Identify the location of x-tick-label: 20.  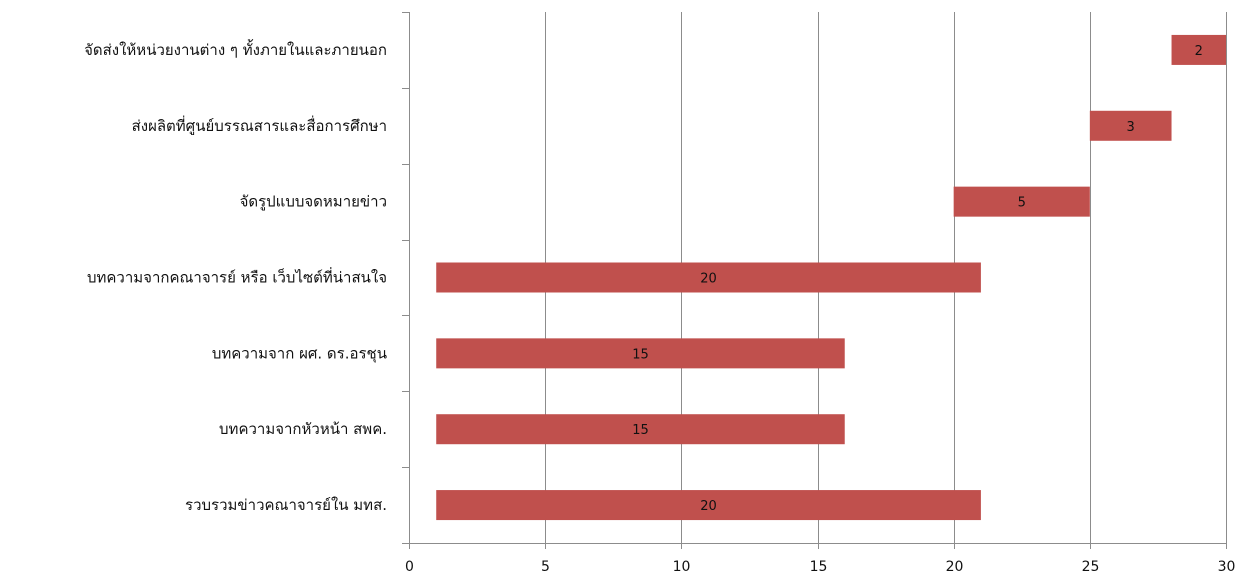
(955, 567).